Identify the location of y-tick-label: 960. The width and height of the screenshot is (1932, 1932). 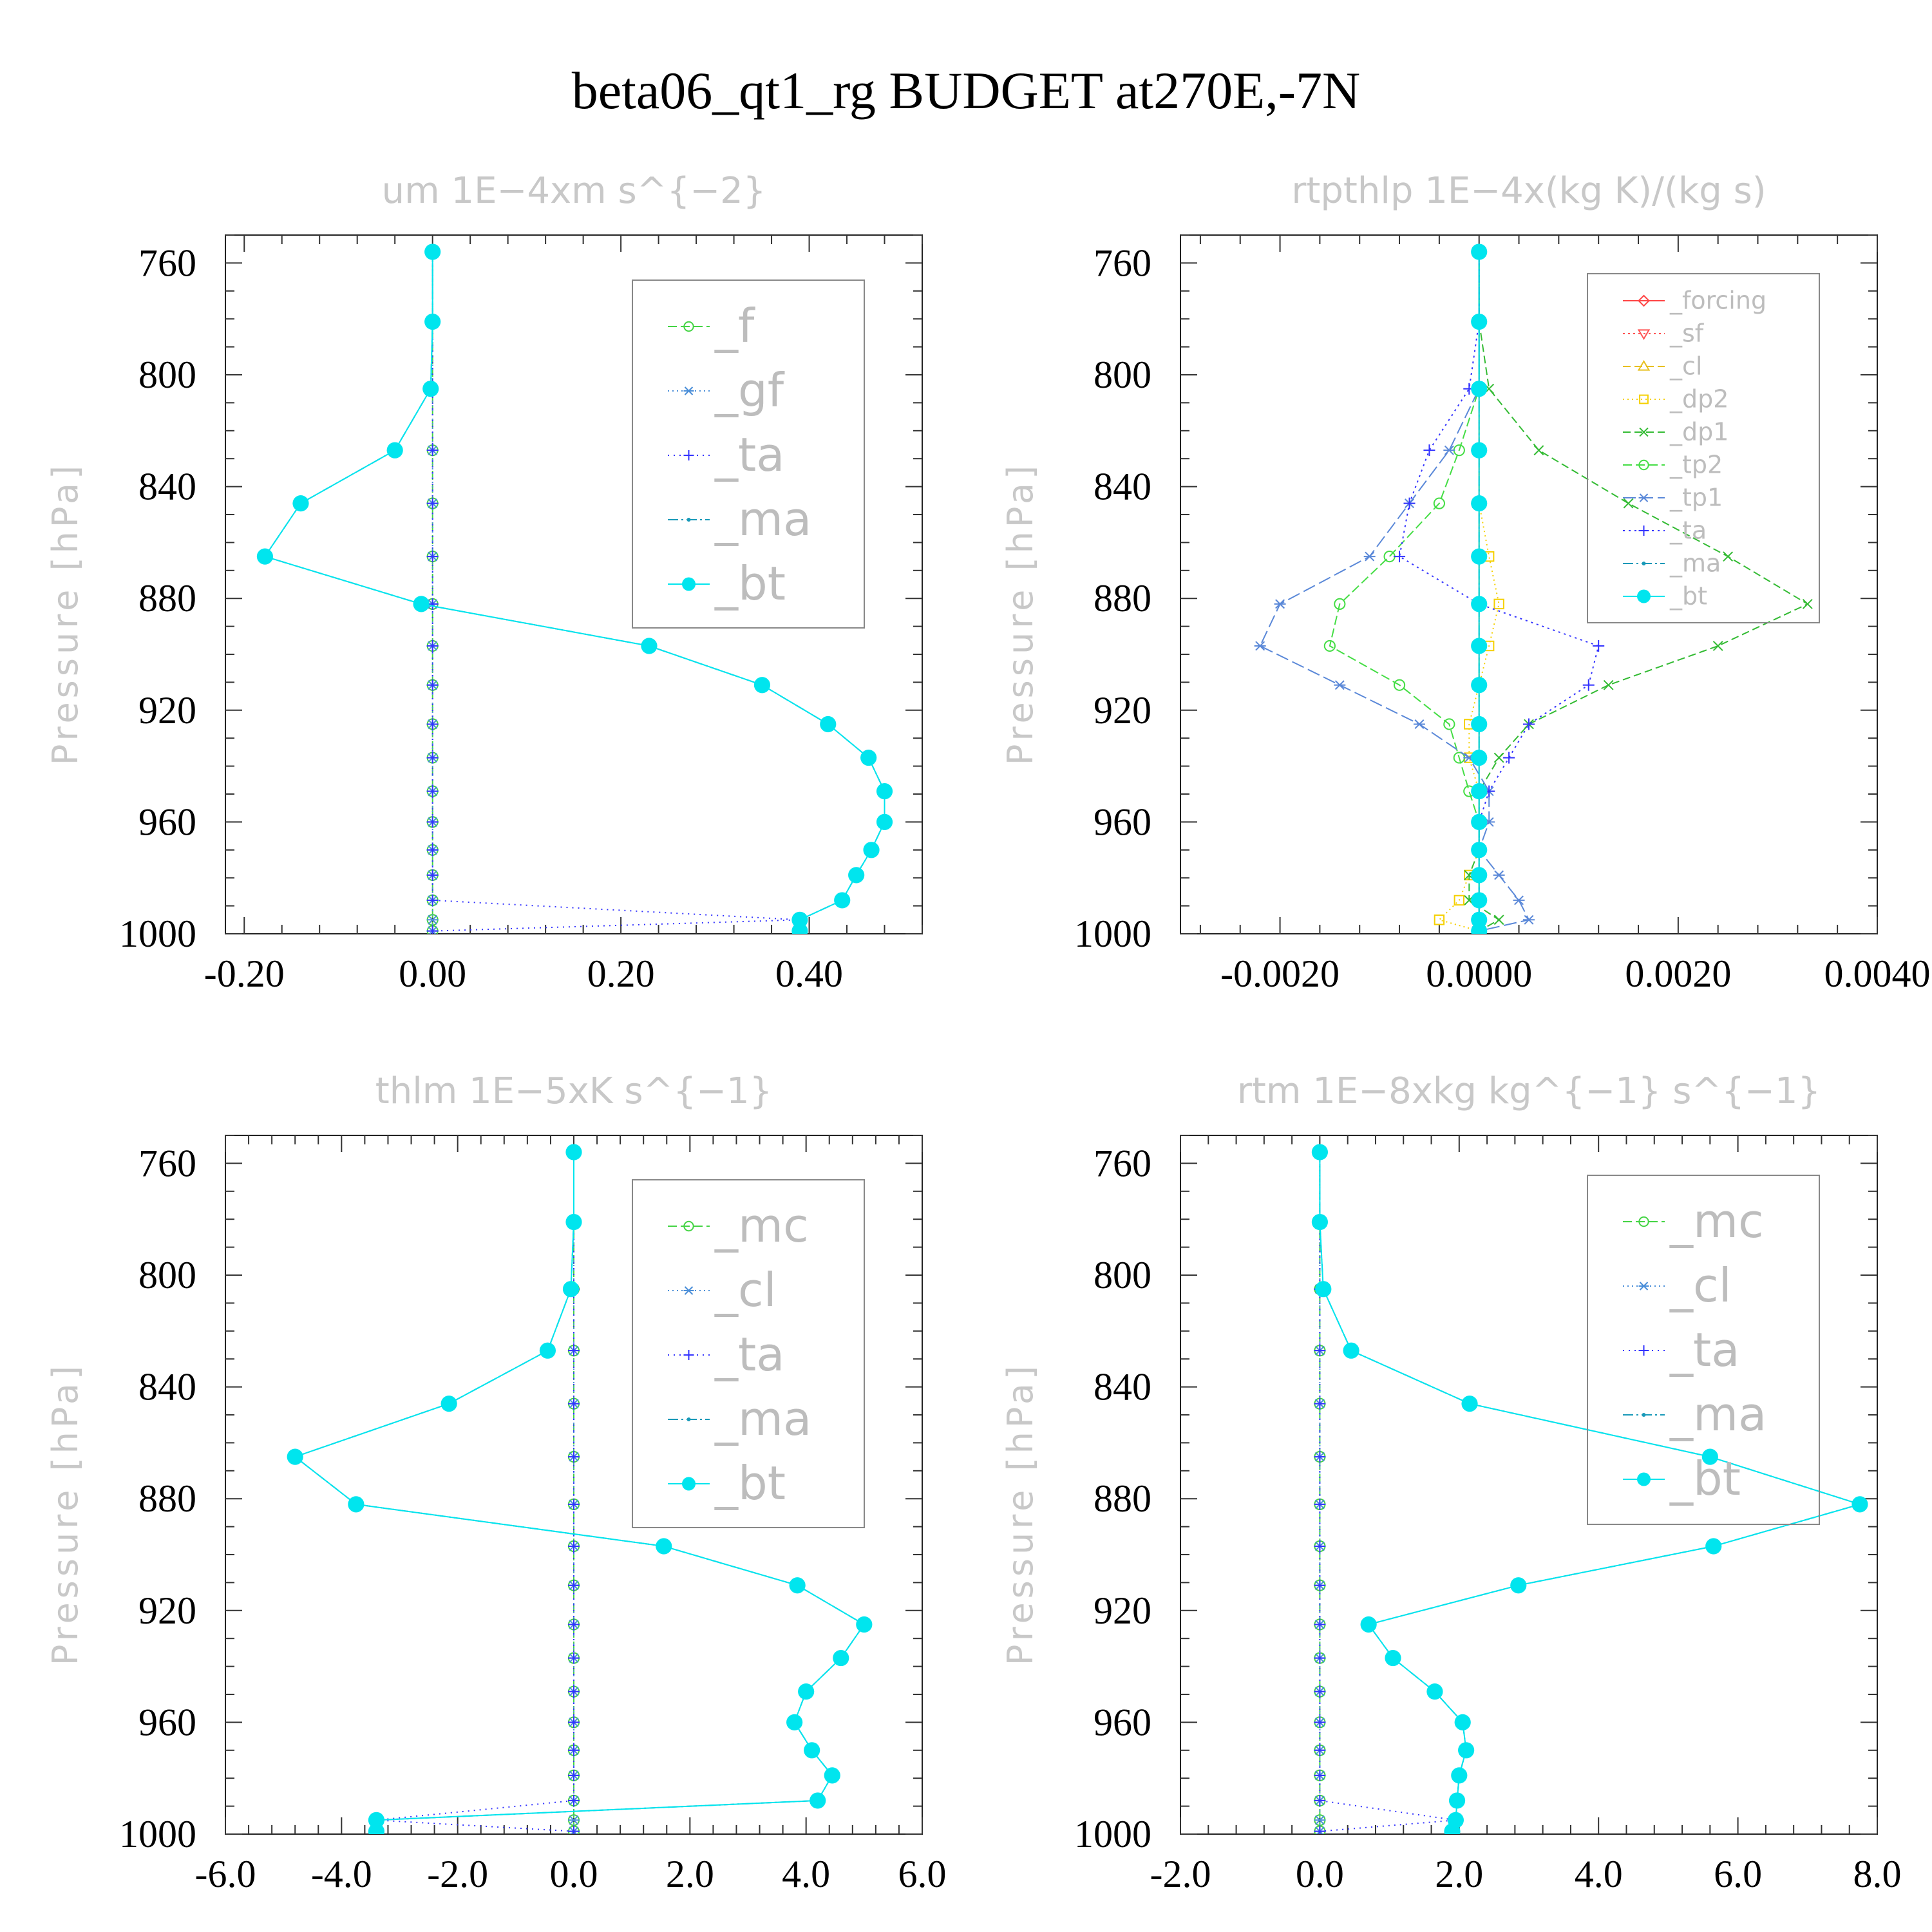
(1123, 821).